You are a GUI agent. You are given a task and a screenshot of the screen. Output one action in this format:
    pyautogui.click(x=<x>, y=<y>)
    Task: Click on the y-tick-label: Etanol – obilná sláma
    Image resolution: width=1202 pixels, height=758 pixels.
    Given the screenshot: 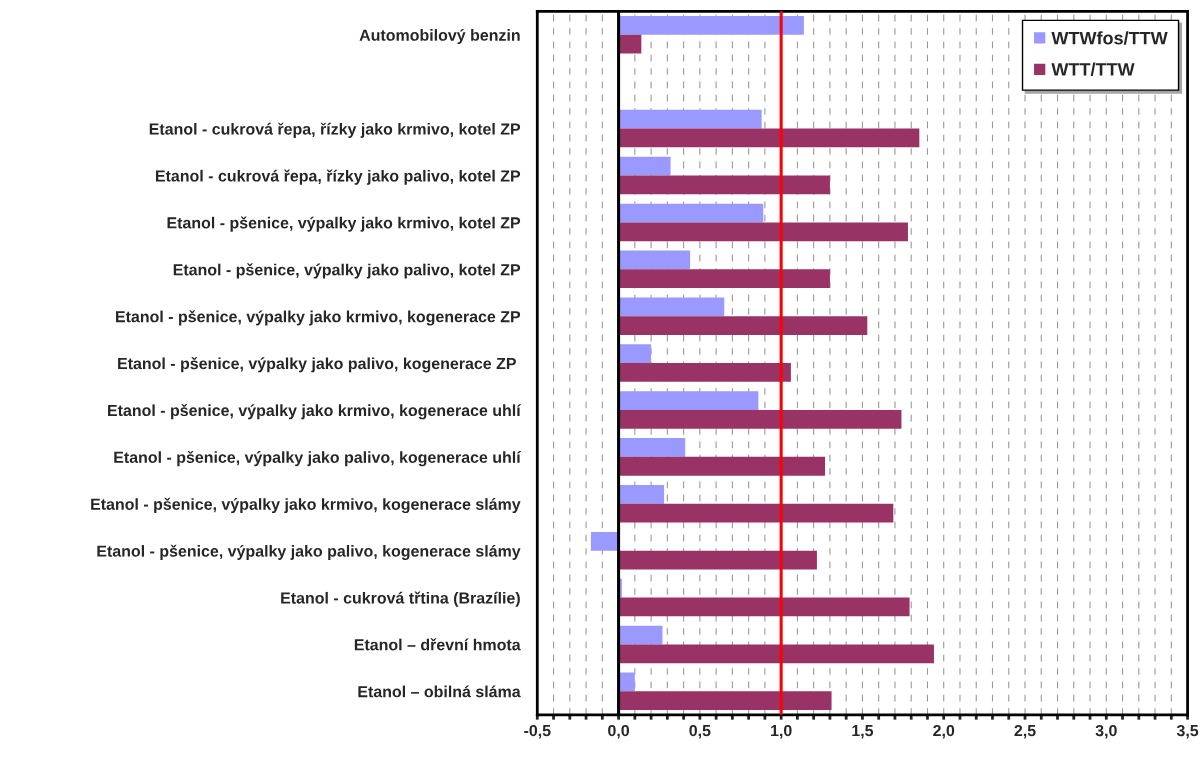 What is the action you would take?
    pyautogui.click(x=439, y=691)
    